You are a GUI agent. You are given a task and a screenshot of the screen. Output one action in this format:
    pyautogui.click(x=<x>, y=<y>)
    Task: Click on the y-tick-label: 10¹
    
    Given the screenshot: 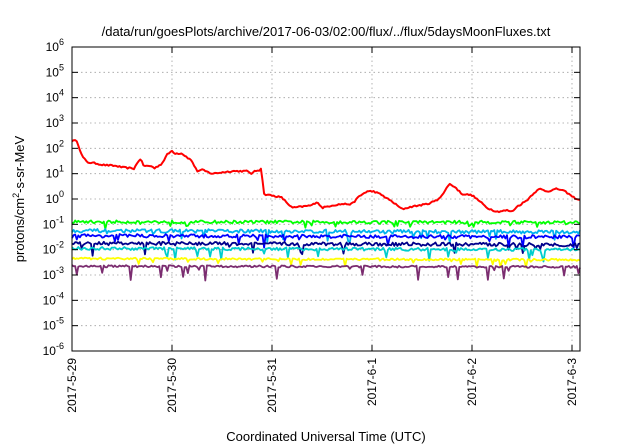 What is the action you would take?
    pyautogui.click(x=55, y=172)
    